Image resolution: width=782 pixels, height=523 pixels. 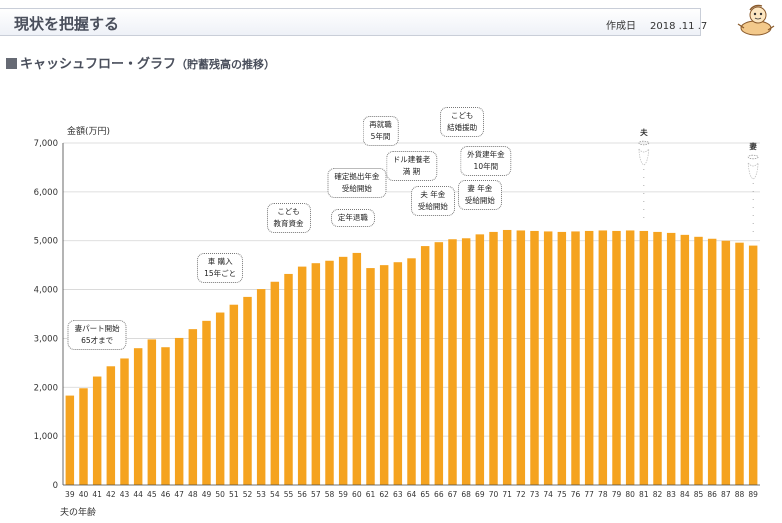 What do you see at coordinates (658, 494) in the screenshot?
I see `x-tick-label: 82` at bounding box center [658, 494].